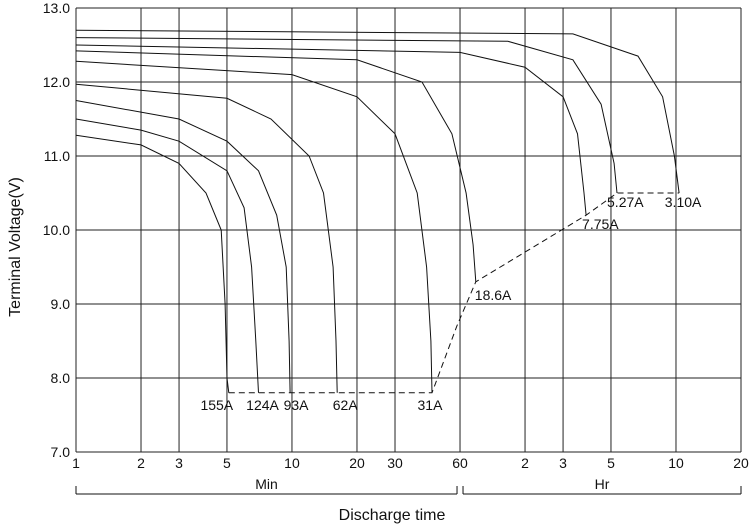 Image resolution: width=749 pixels, height=527 pixels. I want to click on x-tick-label-3: 5, so click(227, 463).